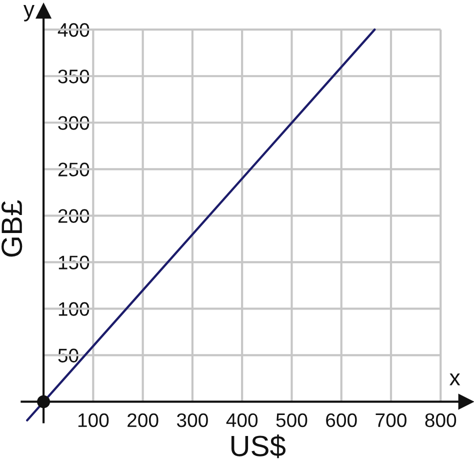 This screenshot has height=468, width=474. I want to click on x-tick-label: 500, so click(292, 420).